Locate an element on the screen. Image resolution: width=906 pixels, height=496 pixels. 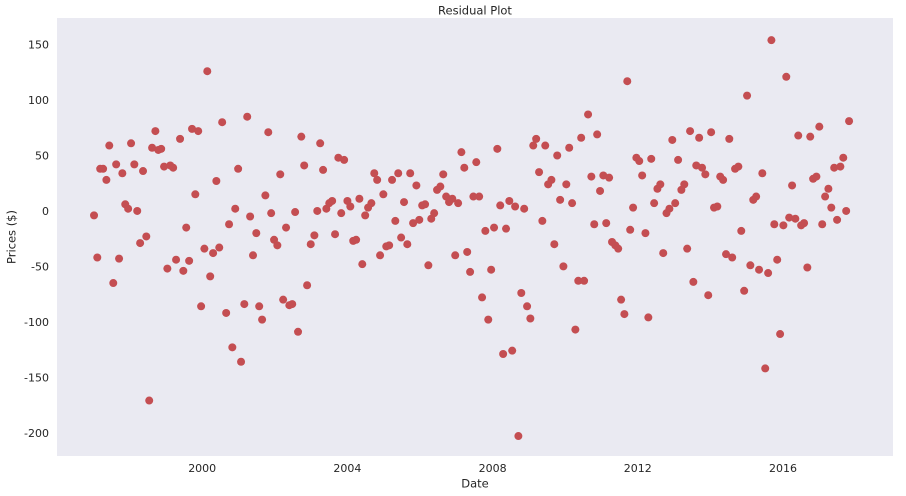
y-tick-label: -100 is located at coordinates (36, 322).